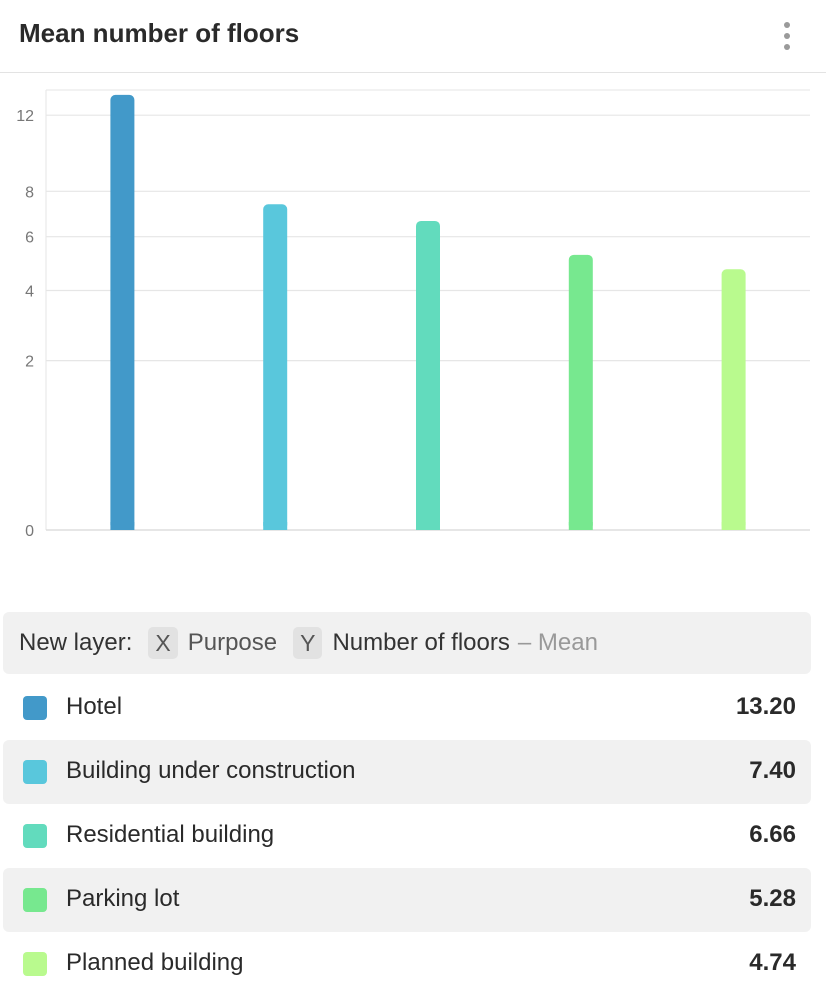 Image resolution: width=826 pixels, height=996 pixels. Describe the element at coordinates (787, 36) in the screenshot. I see `more-vertical-icon` at that location.